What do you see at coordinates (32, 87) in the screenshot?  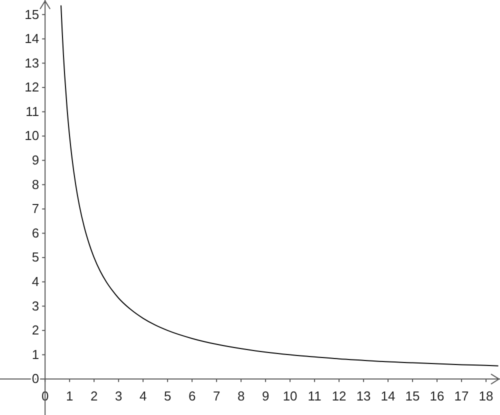 I see `y-tick-label: 12` at bounding box center [32, 87].